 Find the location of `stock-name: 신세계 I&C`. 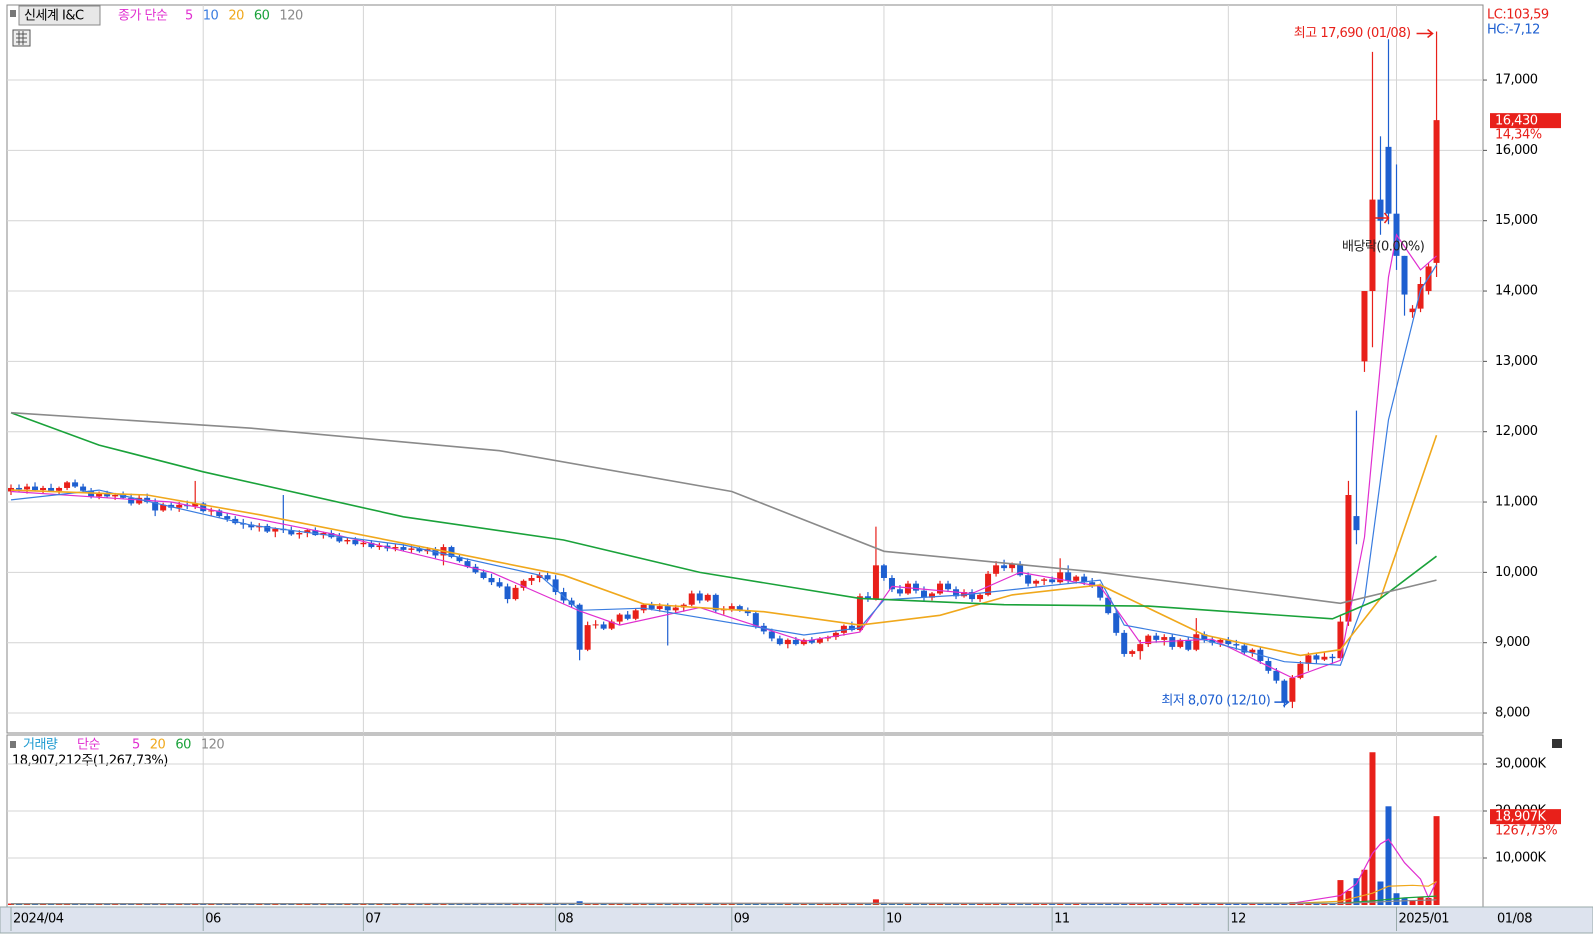

stock-name: 신세계 I&C is located at coordinates (54, 16).